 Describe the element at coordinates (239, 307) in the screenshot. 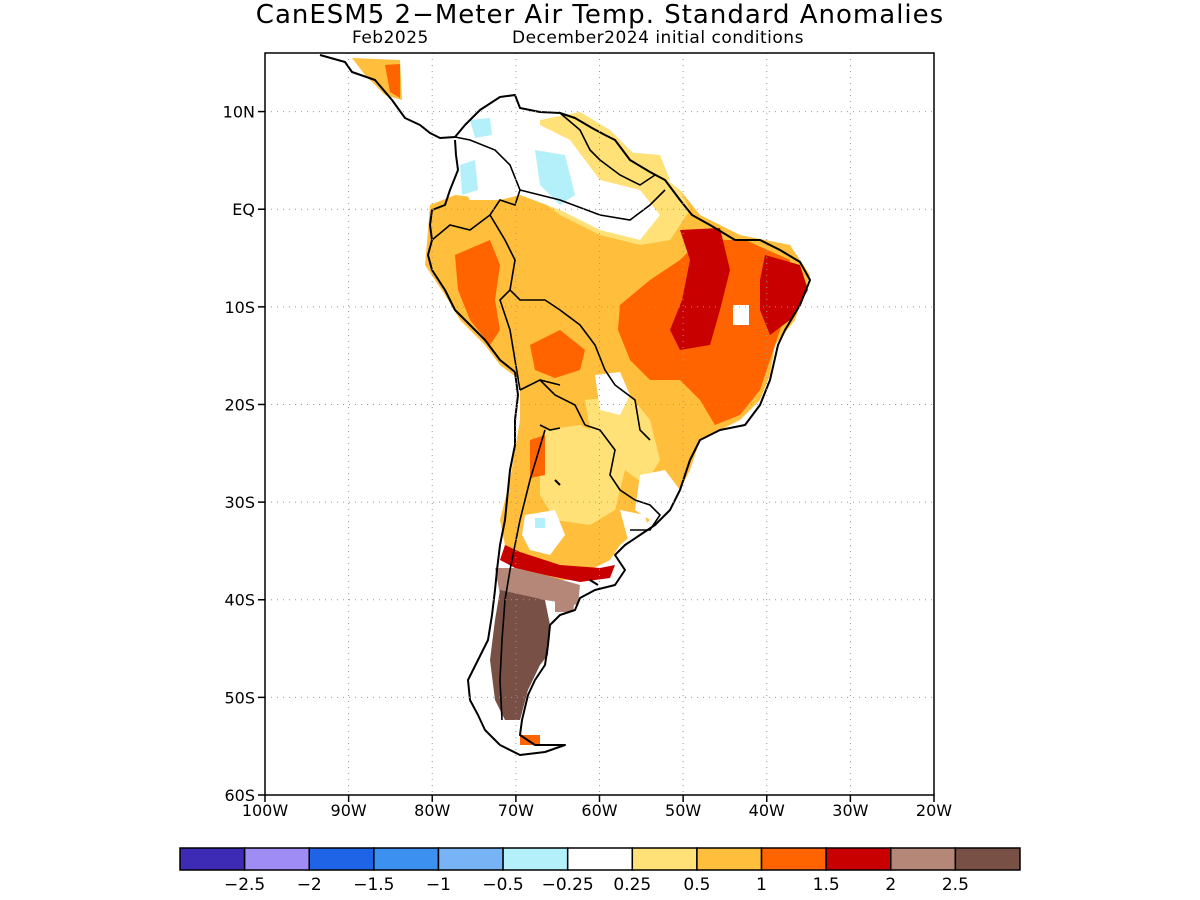

I see `lat-tick-label: 10S` at that location.